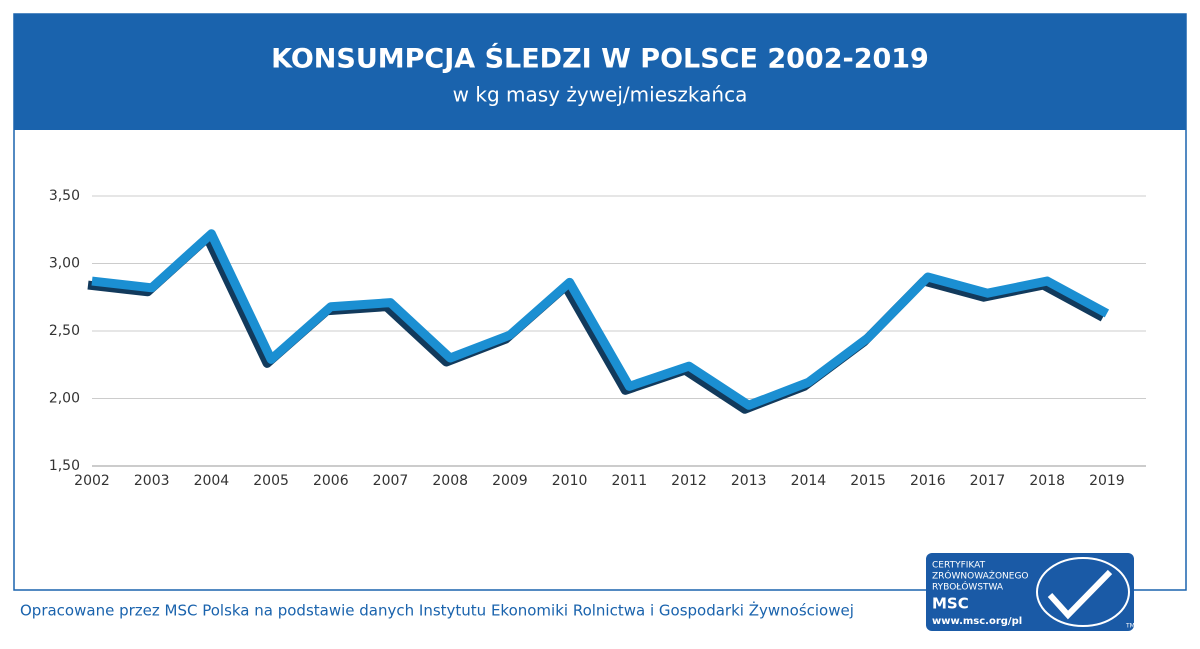 This screenshot has width=1200, height=649. What do you see at coordinates (988, 481) in the screenshot?
I see `x-tick-label: 2017` at bounding box center [988, 481].